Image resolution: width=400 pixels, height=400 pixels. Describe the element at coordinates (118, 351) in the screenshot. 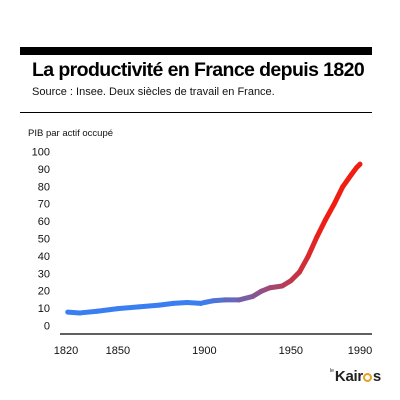

I see `x-tick-label-1850: 1850` at that location.